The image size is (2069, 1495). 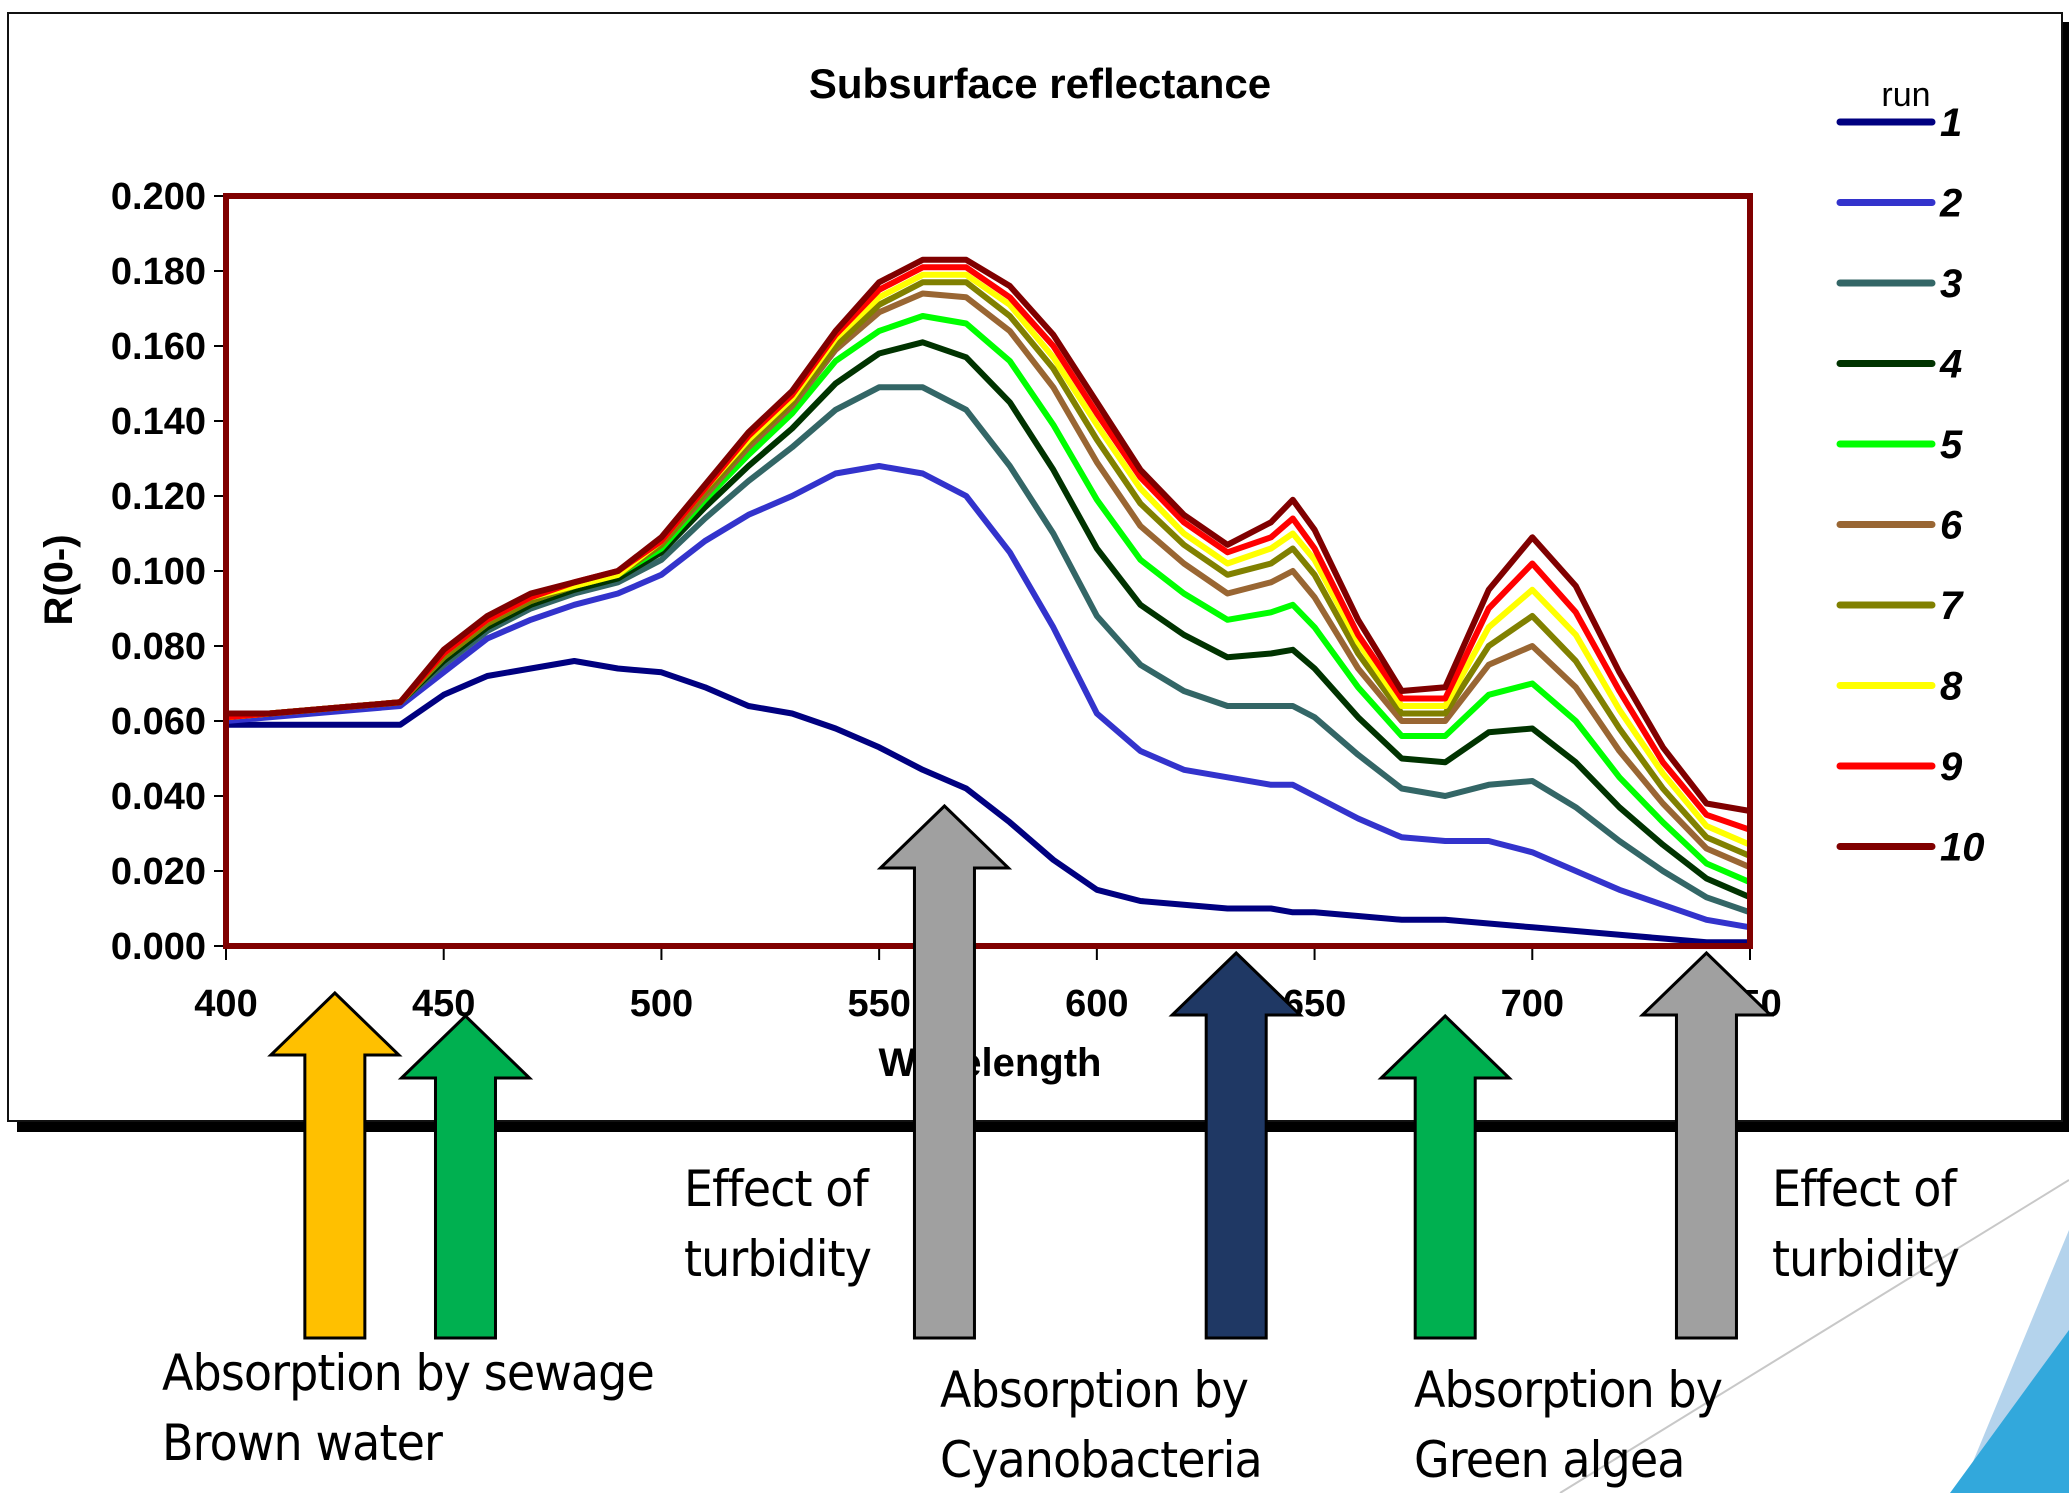 I want to click on legend-label-run-5: 5, so click(x=1951, y=445).